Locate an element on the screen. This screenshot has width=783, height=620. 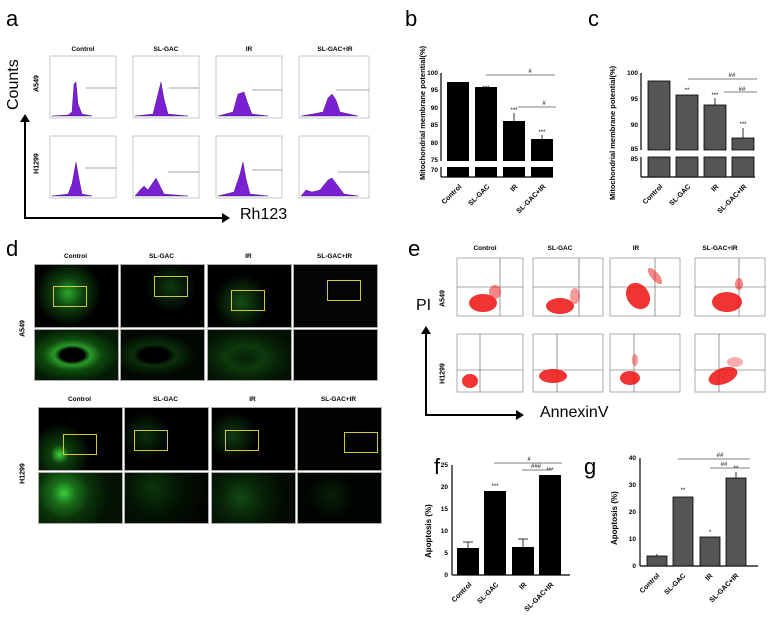
pi-axis-line is located at coordinates (426, 373).